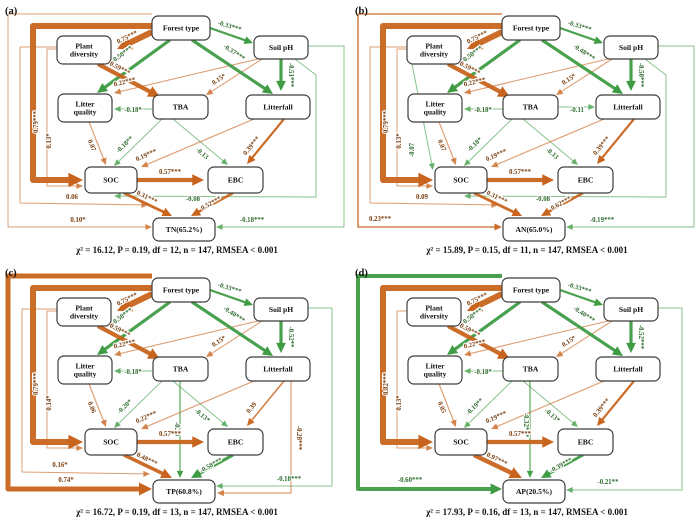 This screenshot has height=524, width=700. What do you see at coordinates (467, 371) in the screenshot?
I see `arrowhead-tba-lq` at bounding box center [467, 371].